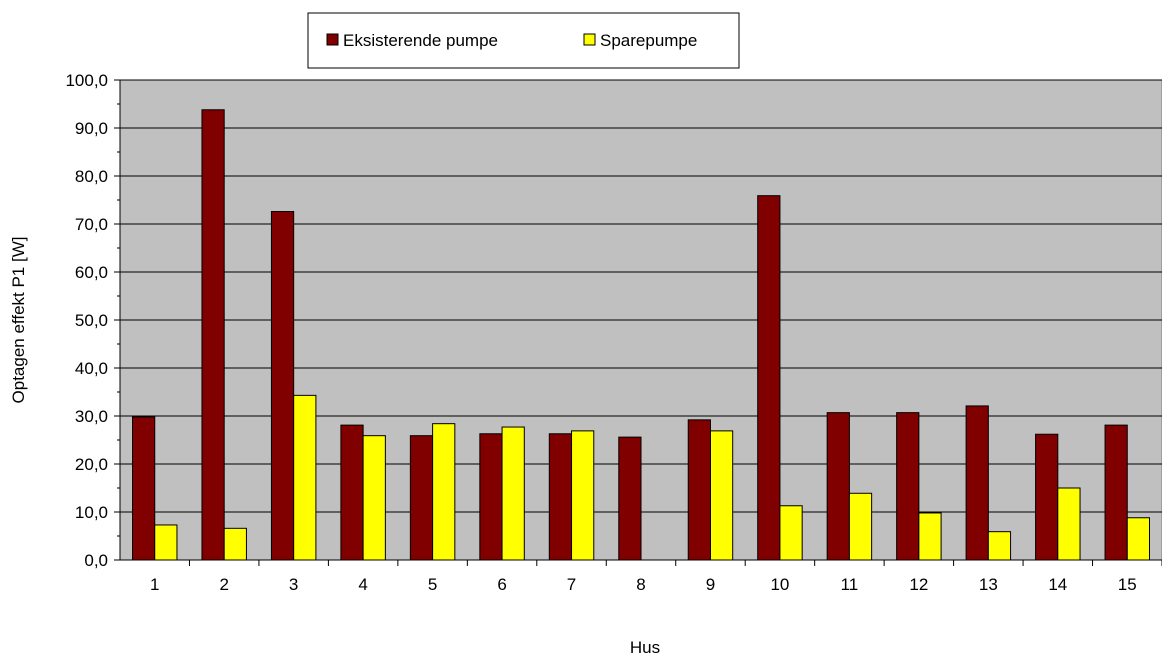 The width and height of the screenshot is (1162, 660). Describe the element at coordinates (710, 584) in the screenshot. I see `x-tick-label: 9` at that location.